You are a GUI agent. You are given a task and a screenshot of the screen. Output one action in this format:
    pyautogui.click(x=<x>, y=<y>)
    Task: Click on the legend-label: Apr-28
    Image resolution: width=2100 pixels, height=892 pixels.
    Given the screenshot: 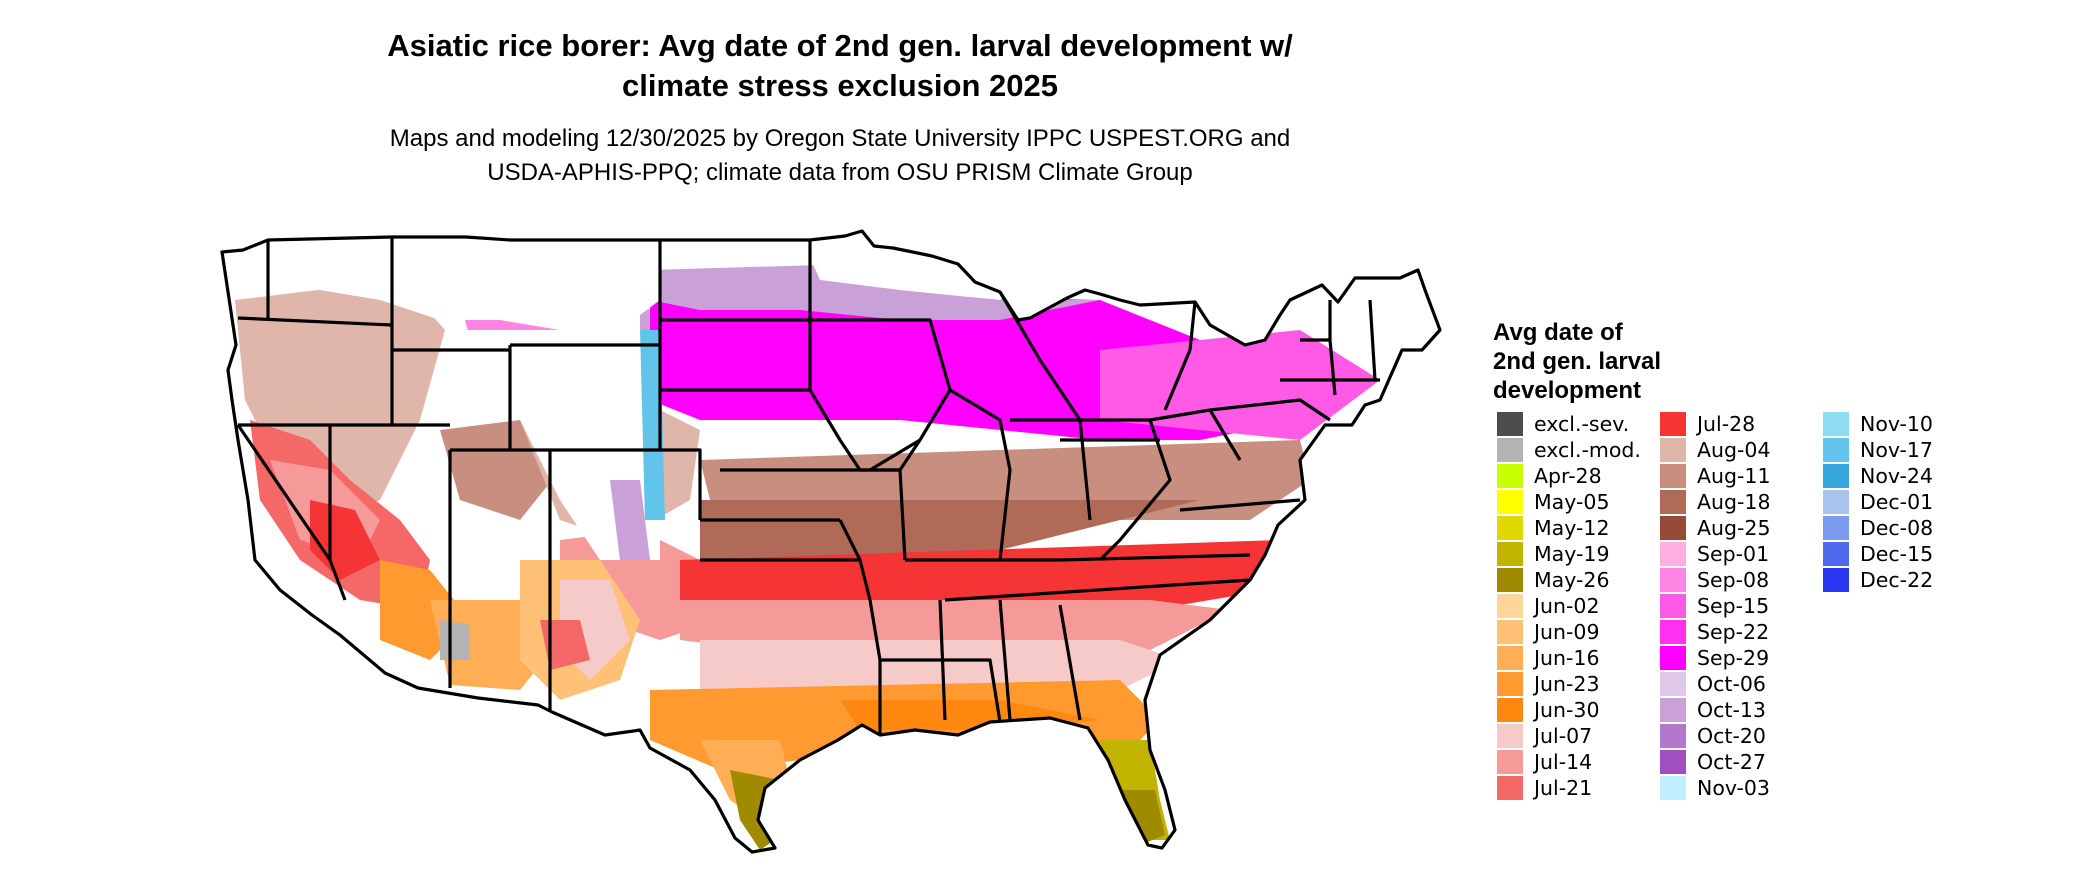 What is the action you would take?
    pyautogui.click(x=1568, y=476)
    